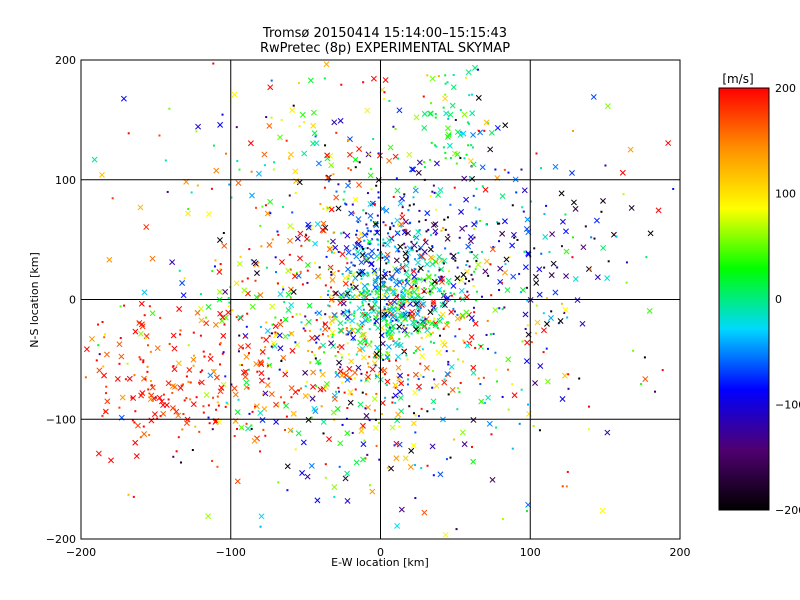 This screenshot has height=600, width=800. What do you see at coordinates (34, 300) in the screenshot?
I see `y-axis-label: N-S location [km]` at bounding box center [34, 300].